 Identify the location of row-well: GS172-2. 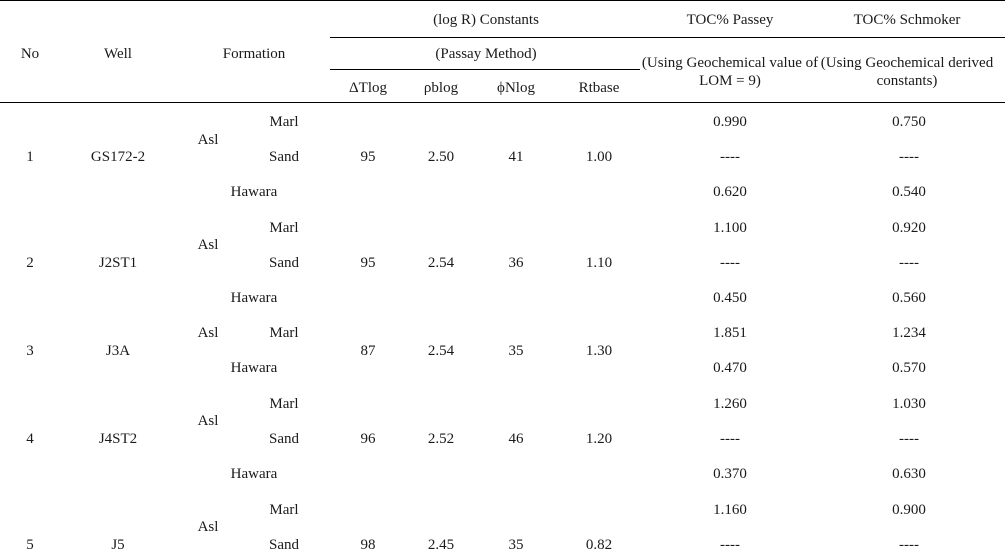
(118, 157).